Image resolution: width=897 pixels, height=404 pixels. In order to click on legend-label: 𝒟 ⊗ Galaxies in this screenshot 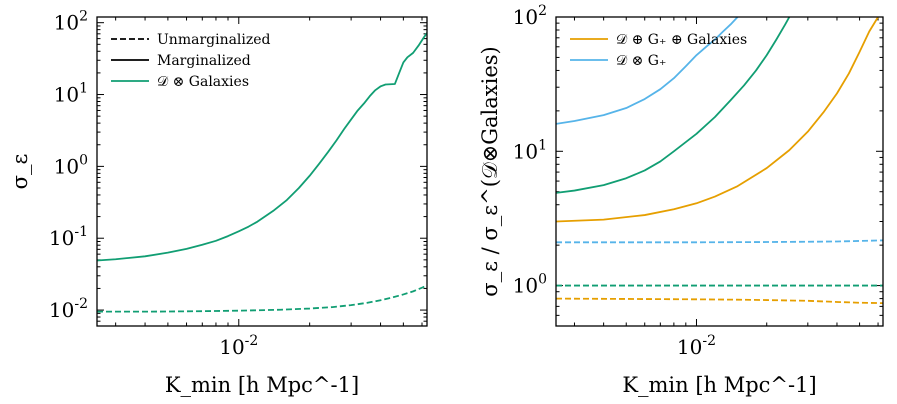, I will do `click(203, 82)`.